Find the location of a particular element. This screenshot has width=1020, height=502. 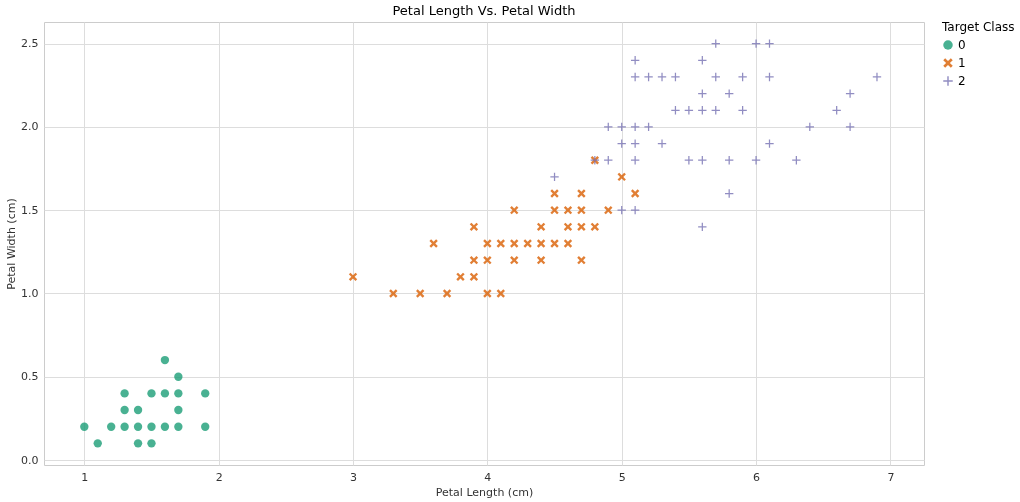

chart-title: Petal Length Vs. Petal Width is located at coordinates (484, 10).